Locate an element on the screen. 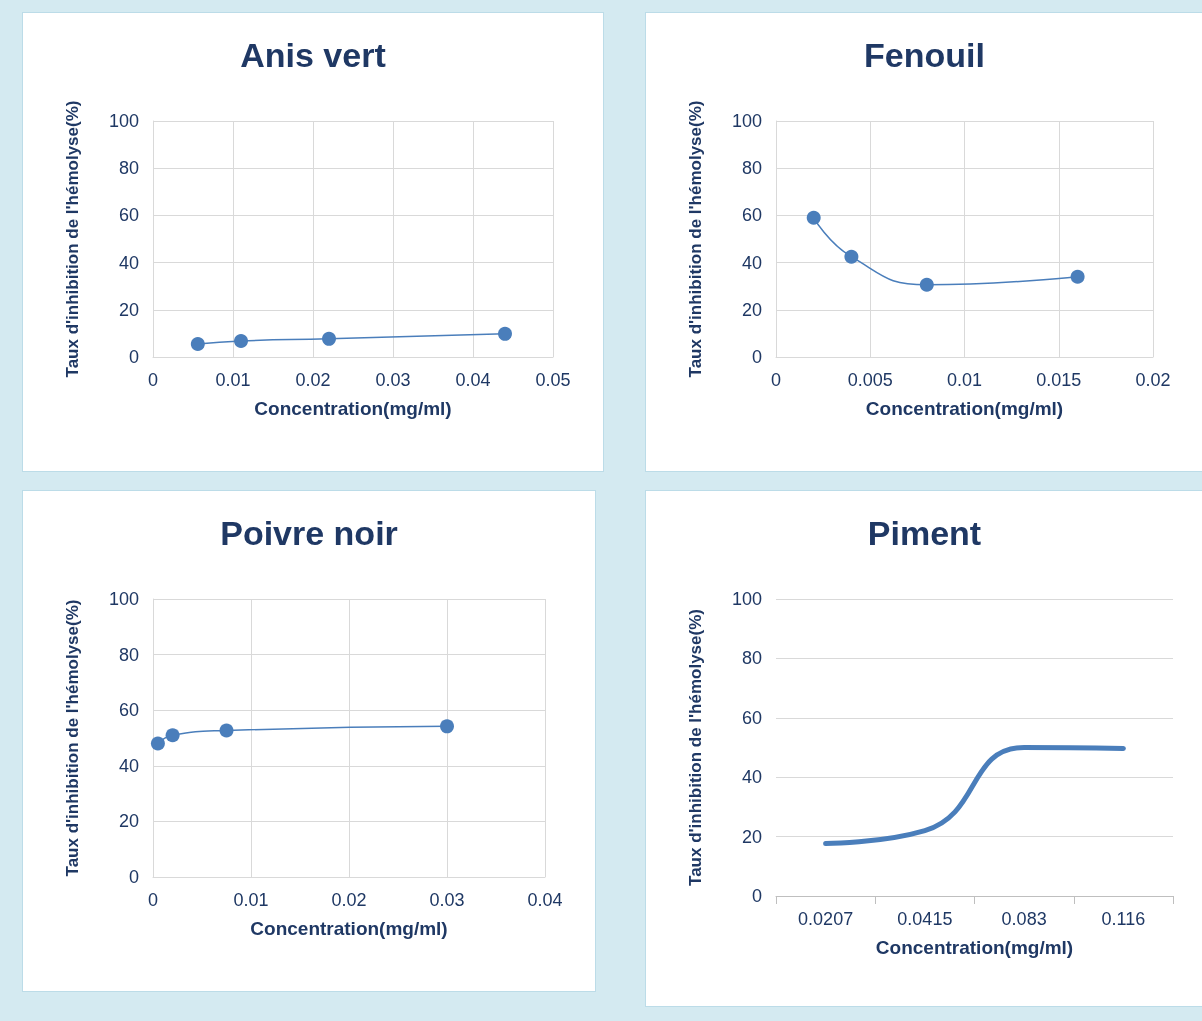 This screenshot has width=1202, height=1021. x-tick-label: 0.015 is located at coordinates (1059, 380).